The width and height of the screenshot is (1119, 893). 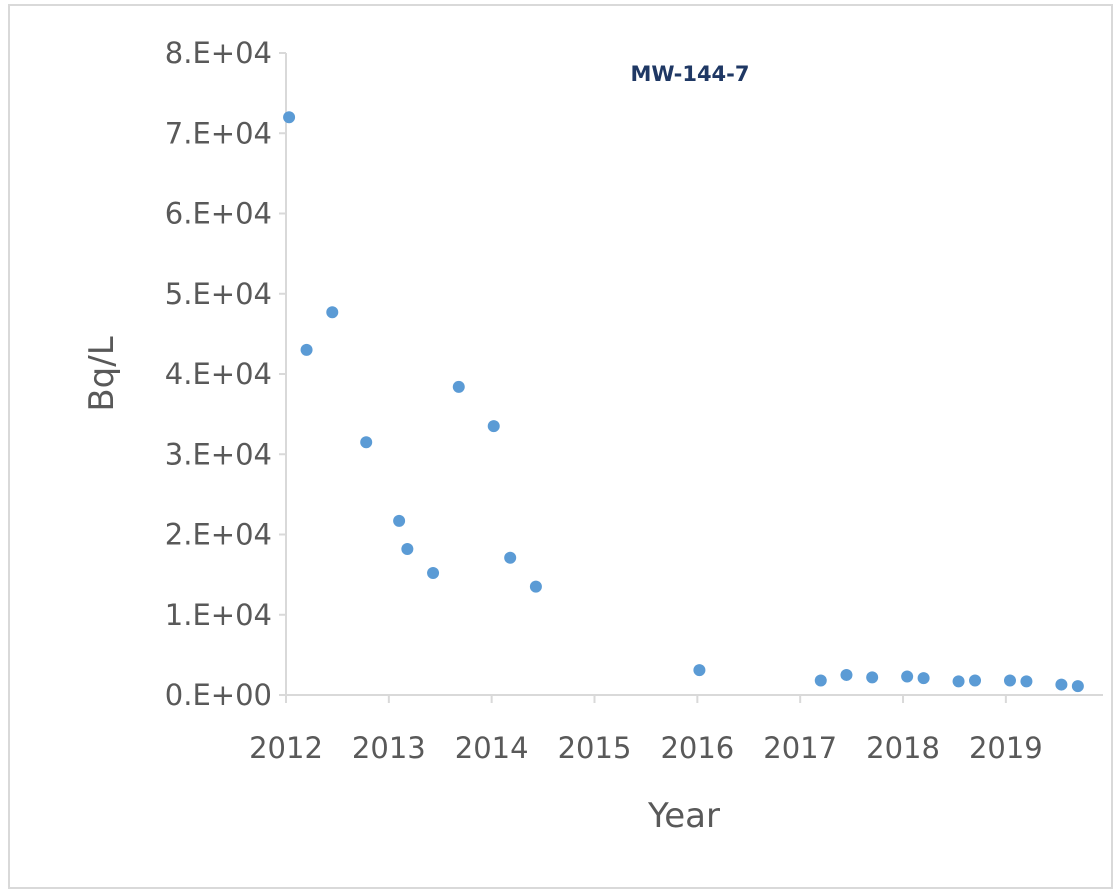 What do you see at coordinates (683, 816) in the screenshot?
I see `x-axis-title: Year` at bounding box center [683, 816].